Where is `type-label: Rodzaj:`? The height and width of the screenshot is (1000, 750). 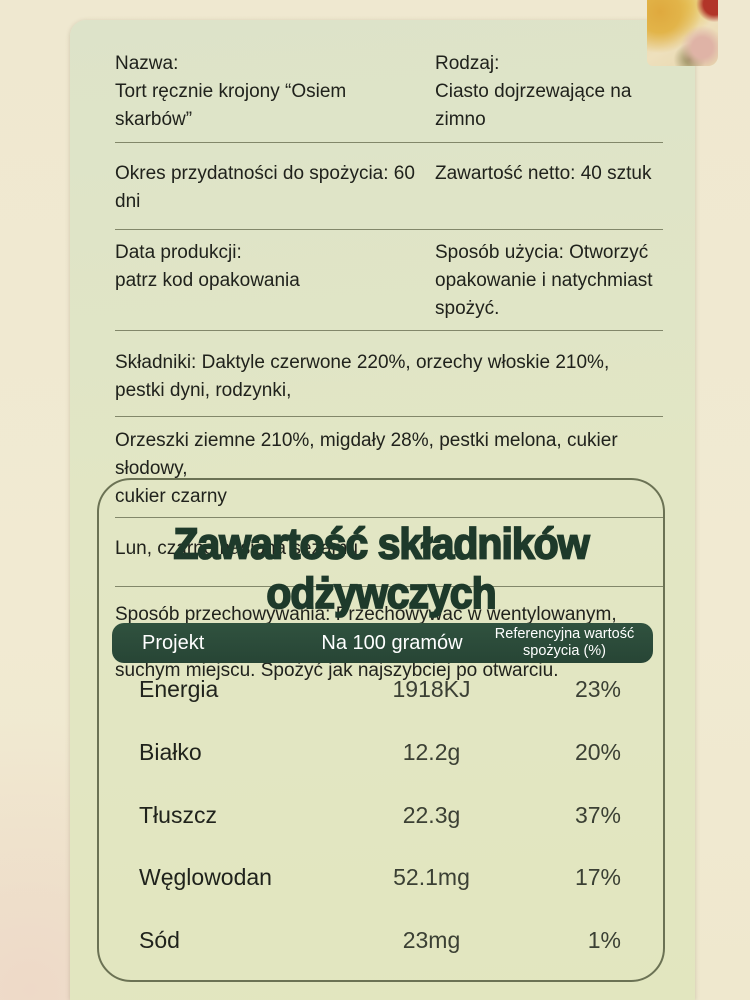 type-label: Rodzaj: is located at coordinates (467, 63).